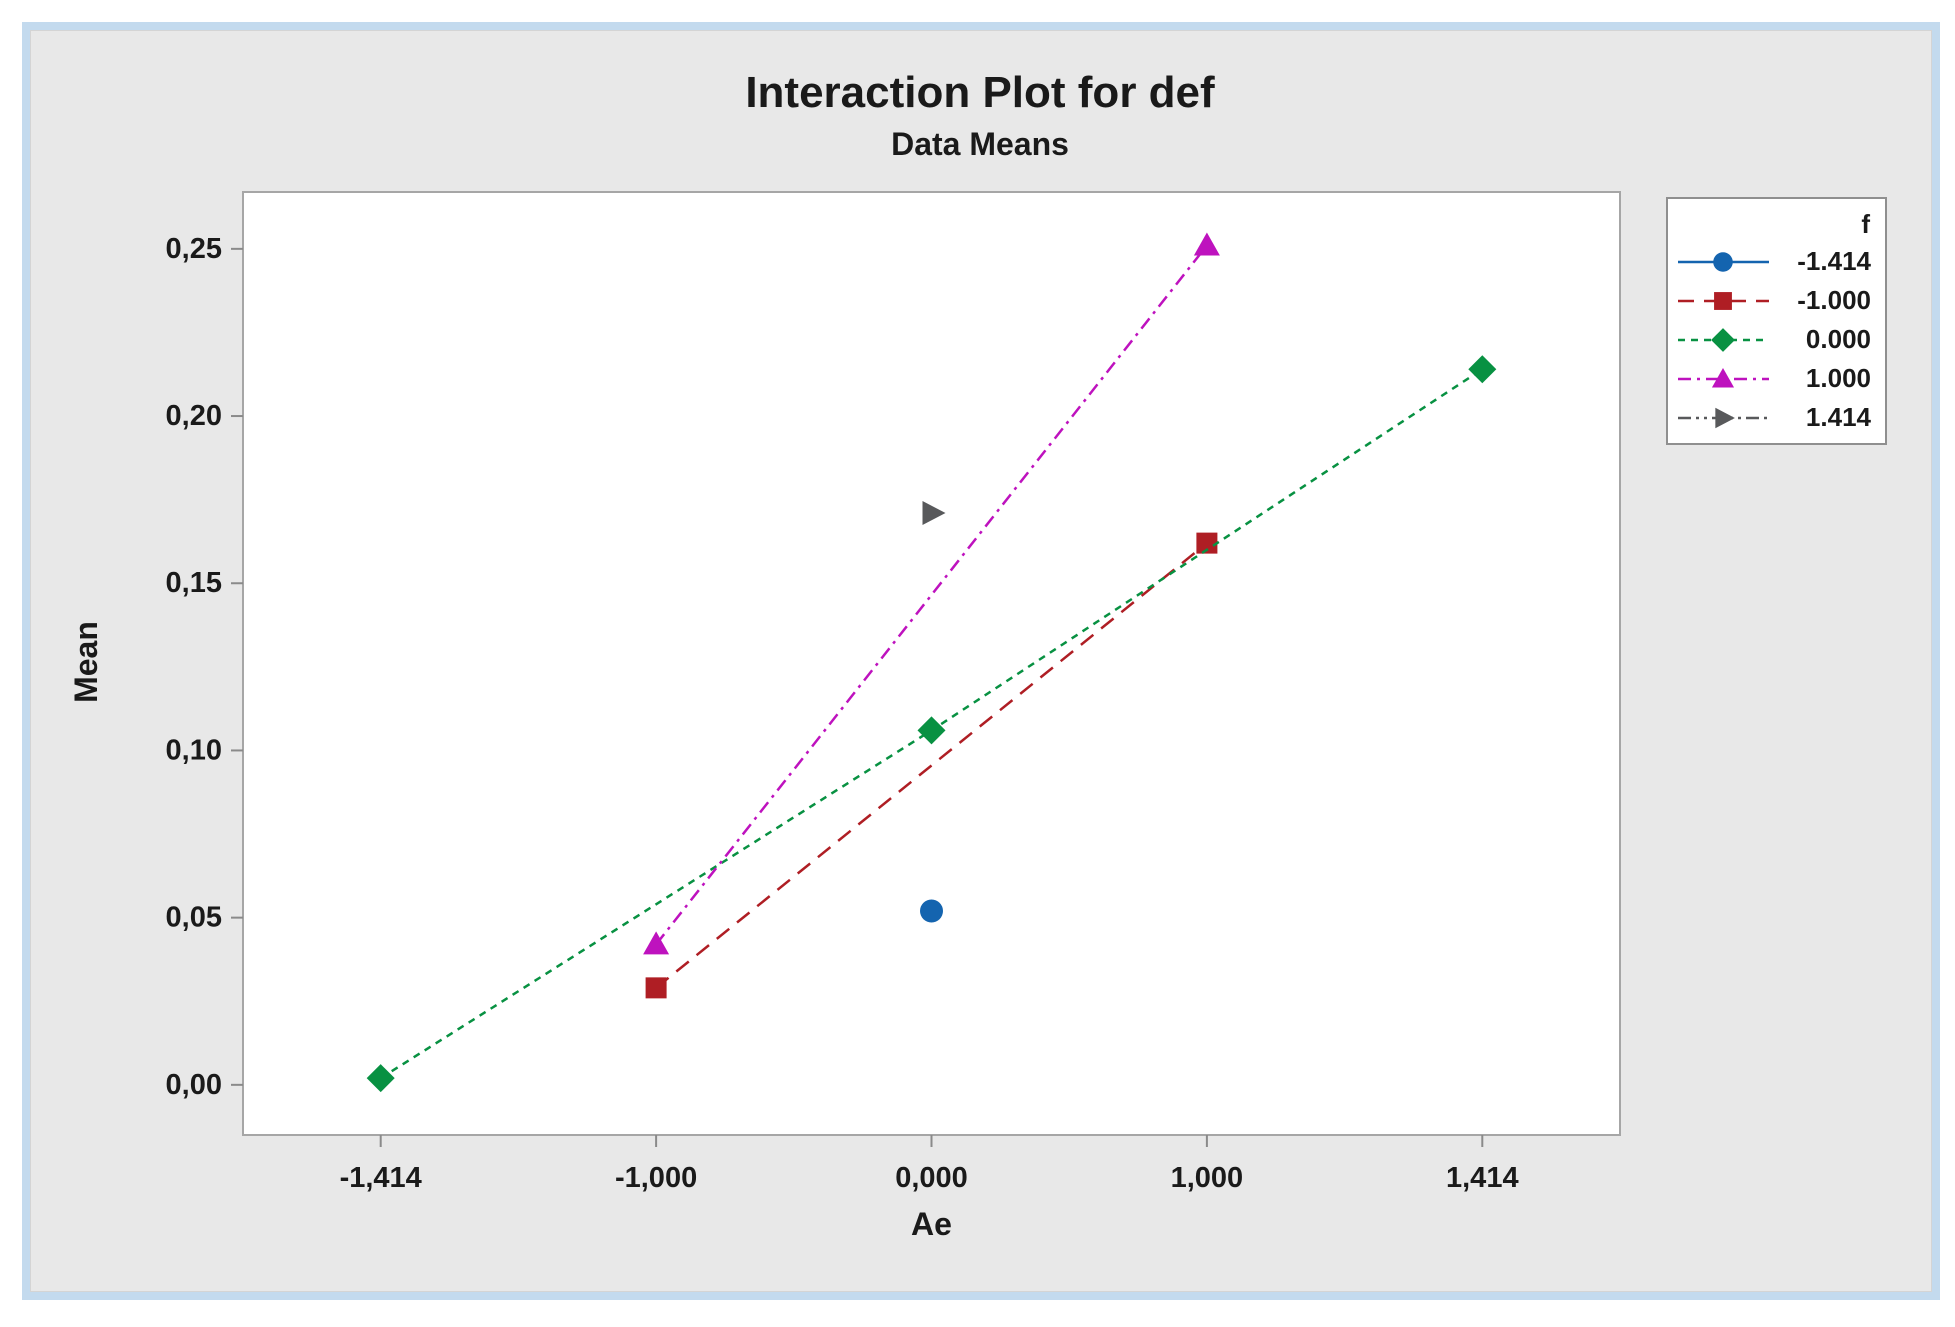 The height and width of the screenshot is (1327, 1955). Describe the element at coordinates (1834, 261) in the screenshot. I see `legend-item-label: -1.414` at that location.